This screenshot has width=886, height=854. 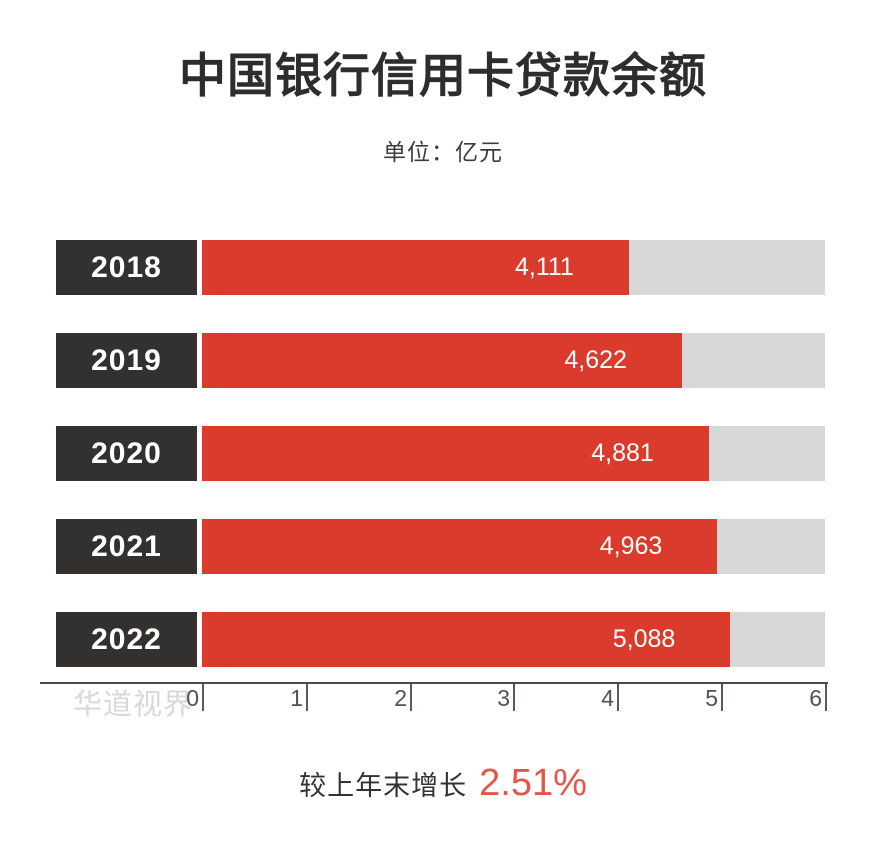 I want to click on year-label-2020: 2020, so click(x=126, y=453).